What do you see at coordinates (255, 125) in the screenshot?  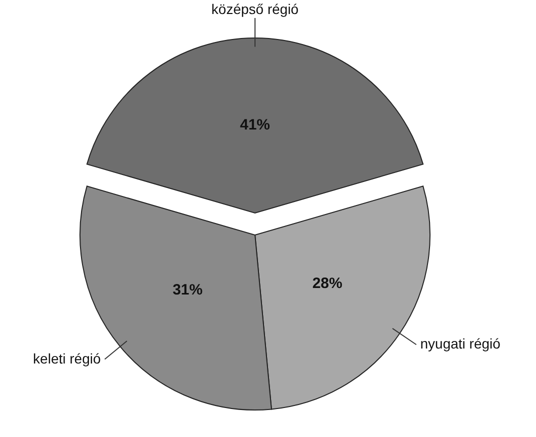 I see `data-label: 41%` at bounding box center [255, 125].